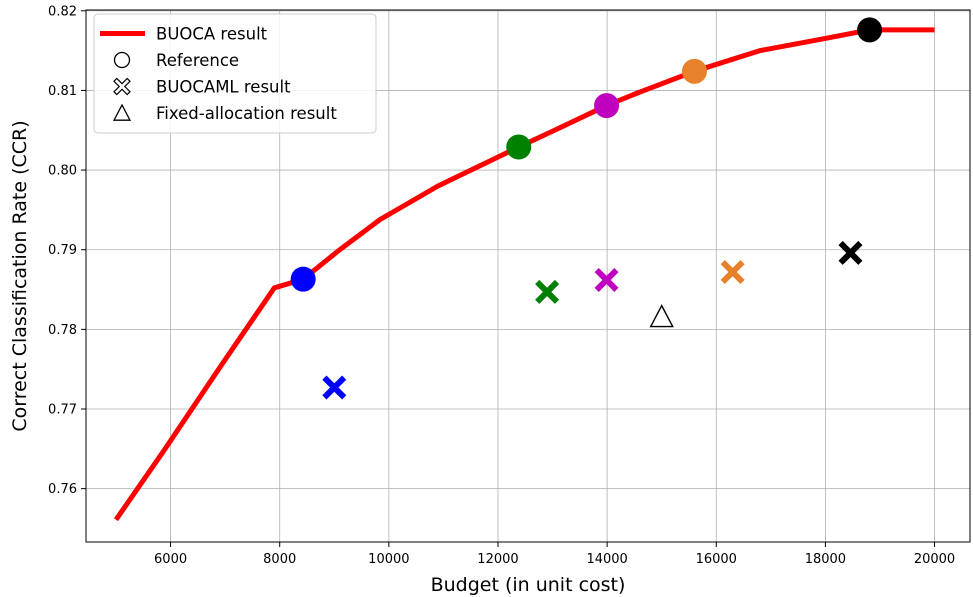 Image resolution: width=973 pixels, height=597 pixels. What do you see at coordinates (62, 250) in the screenshot?
I see `y-tick-label: 0.79` at bounding box center [62, 250].